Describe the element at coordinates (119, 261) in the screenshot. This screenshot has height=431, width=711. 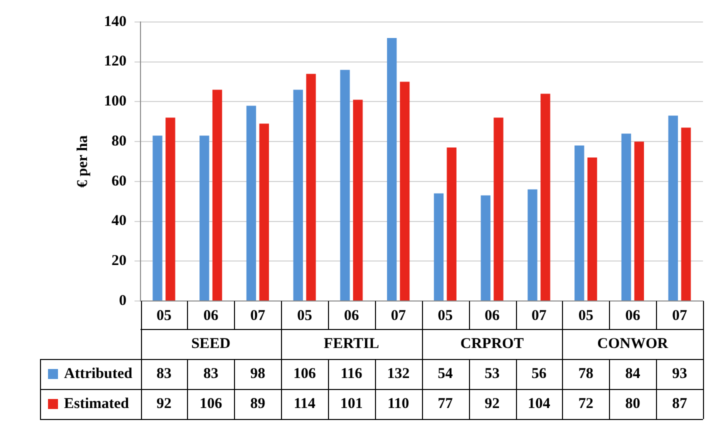
I see `y-tick-label: 20` at that location.